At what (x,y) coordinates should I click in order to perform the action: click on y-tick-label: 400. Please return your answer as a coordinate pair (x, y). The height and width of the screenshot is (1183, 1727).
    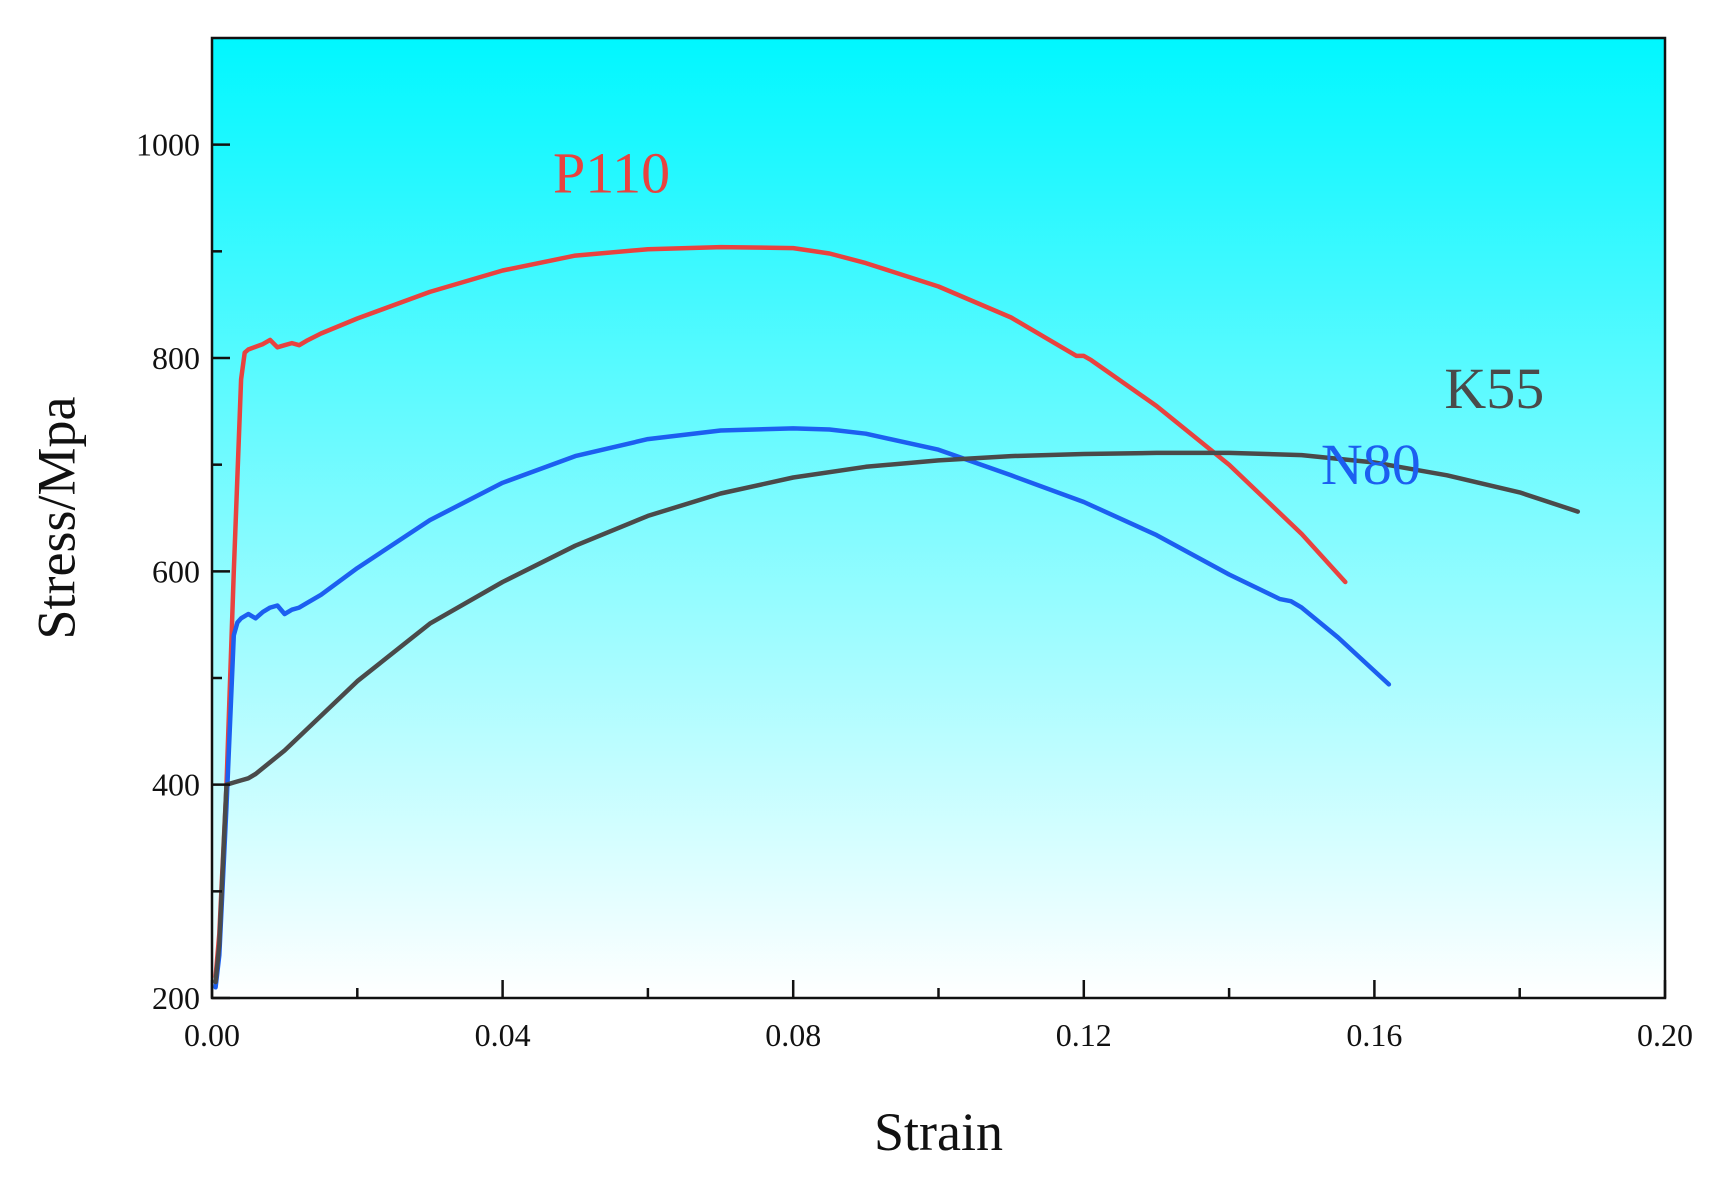
    Looking at the image, I should click on (176, 785).